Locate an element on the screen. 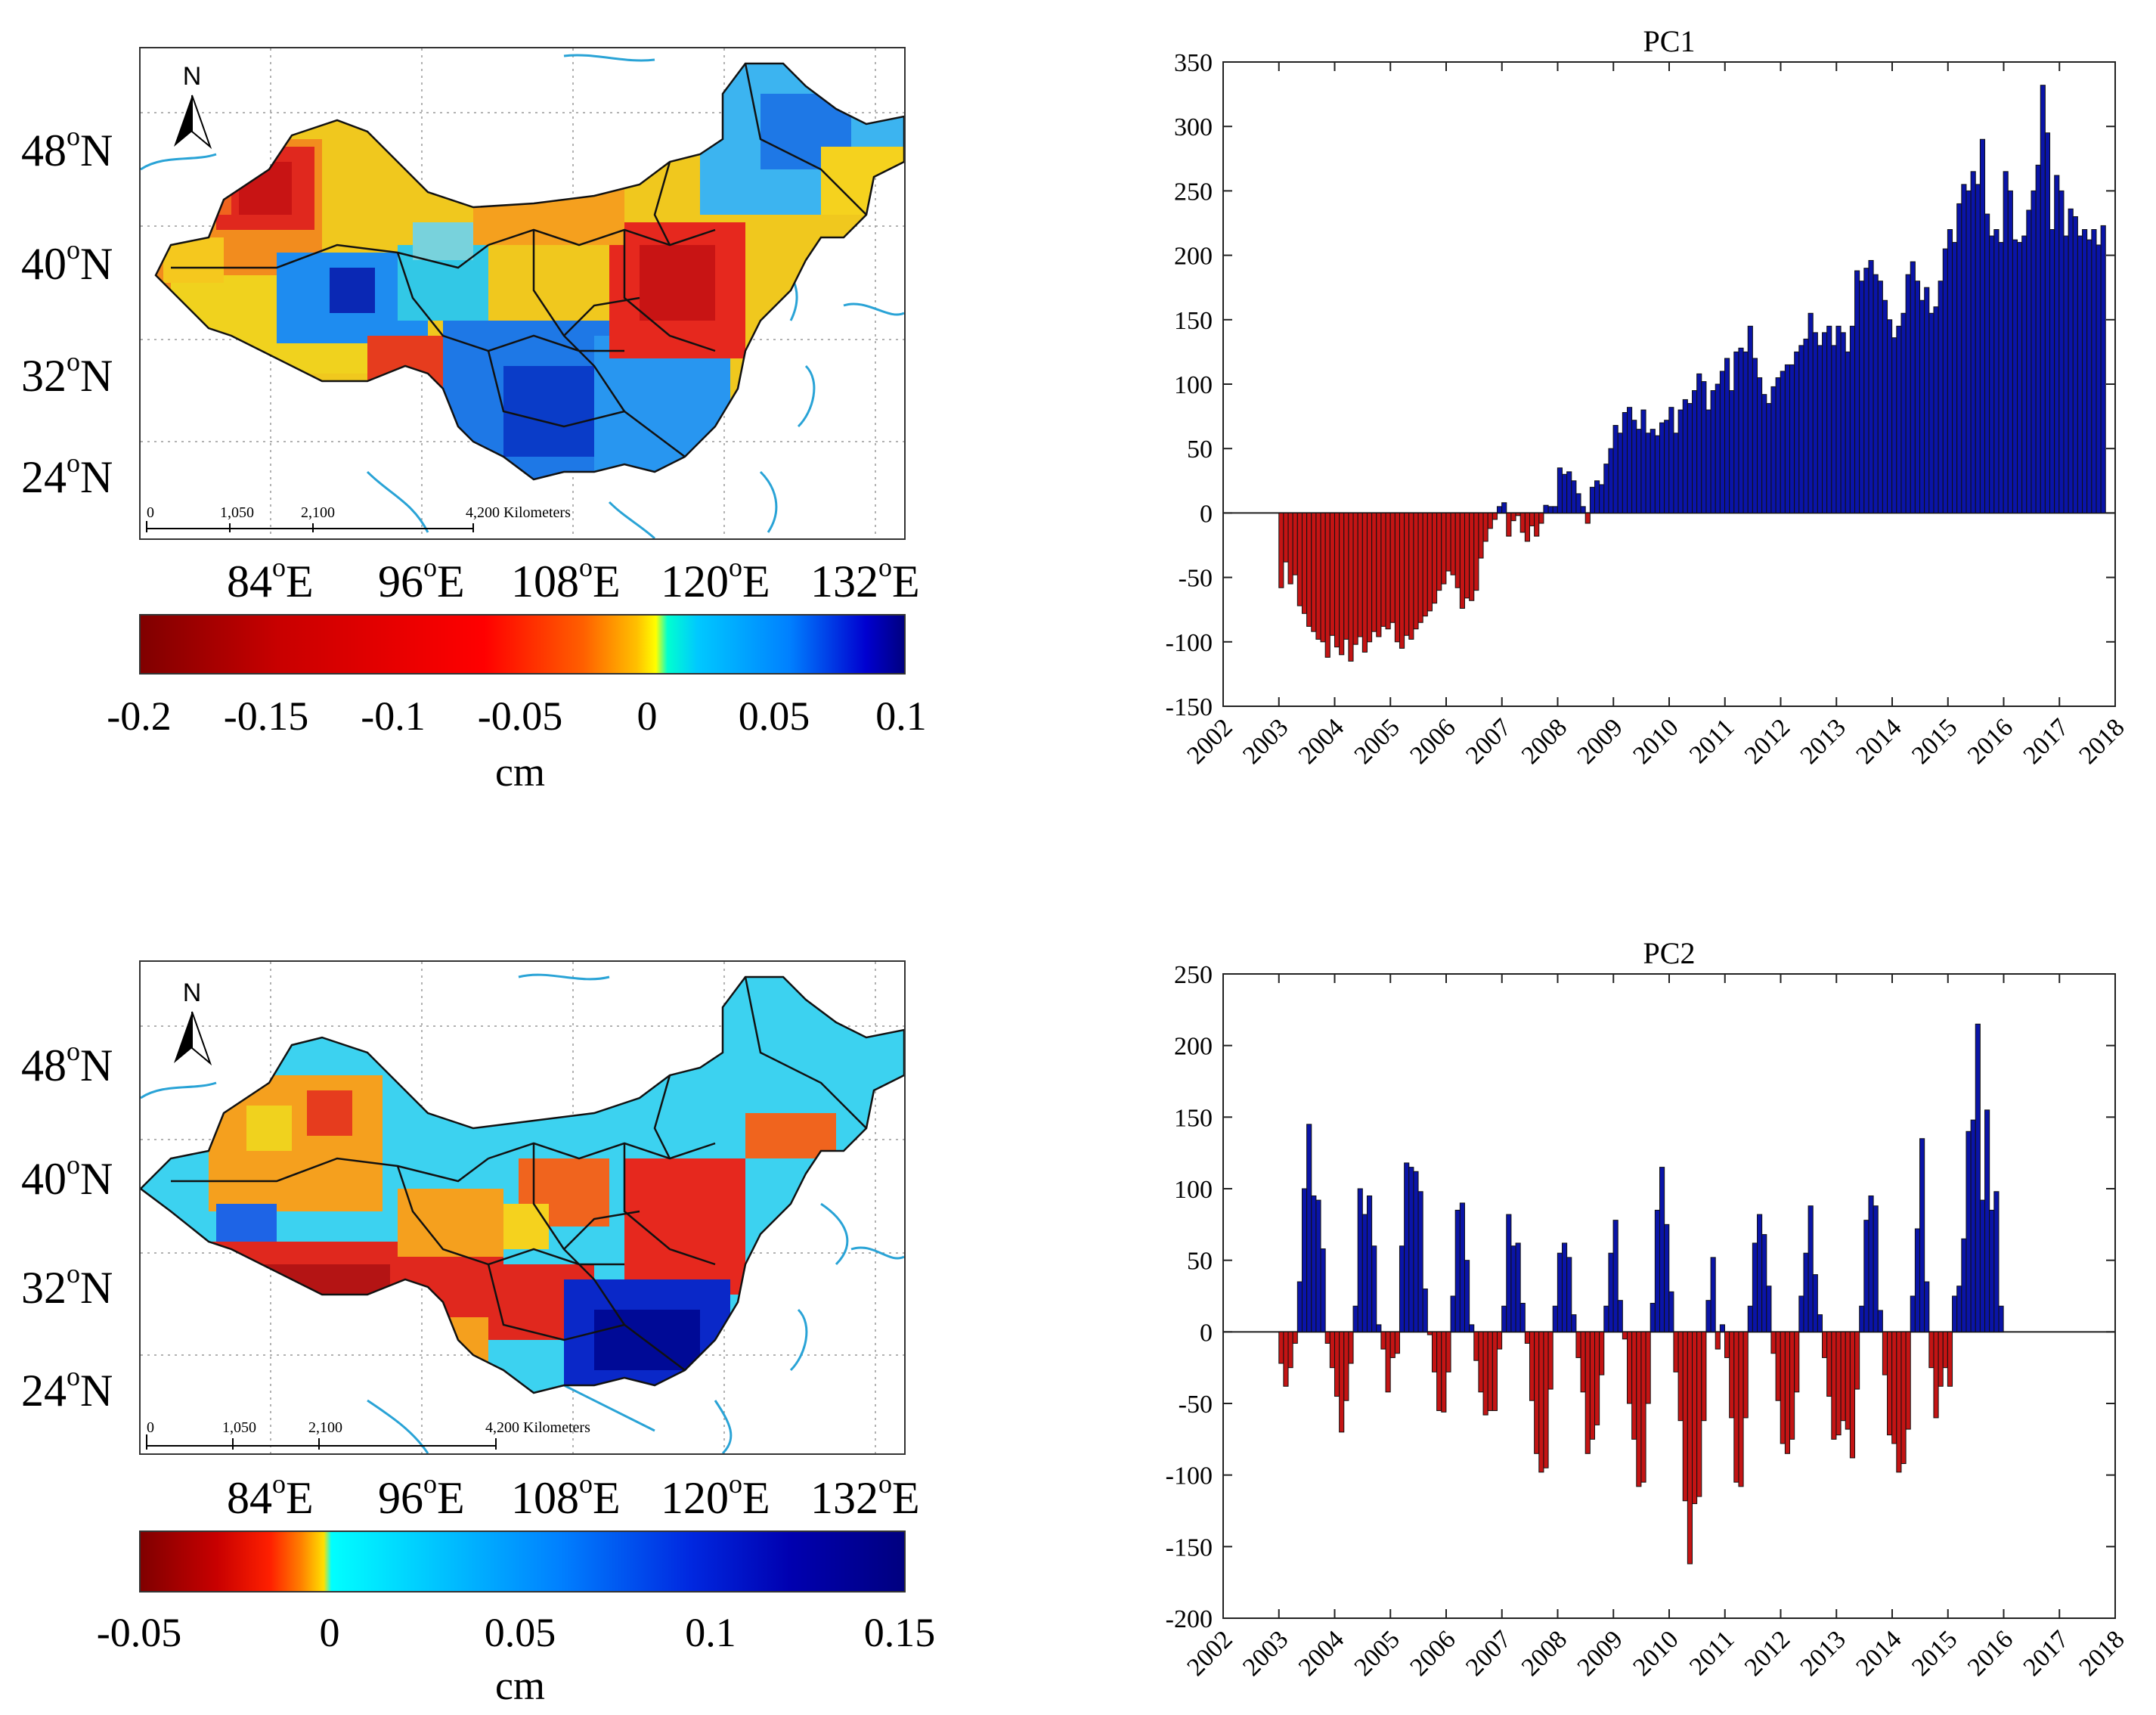 The height and width of the screenshot is (1715, 2156). svg-text: 4,200 Kilometers is located at coordinates (537, 1427).